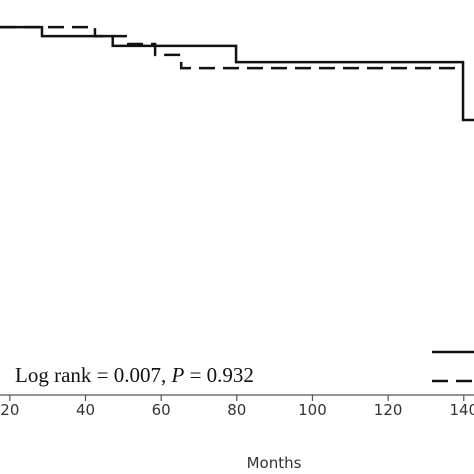  What do you see at coordinates (161, 410) in the screenshot?
I see `x-tick-label: 60` at bounding box center [161, 410].